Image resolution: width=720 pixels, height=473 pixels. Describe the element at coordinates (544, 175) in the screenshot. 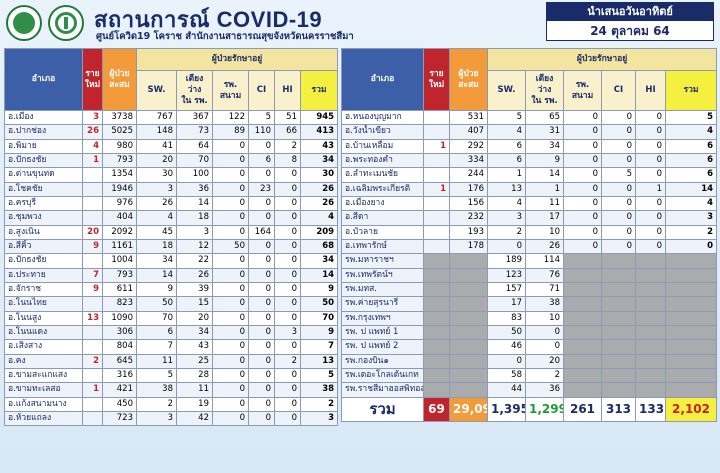

I see `empty-bed-count: 14` at that location.